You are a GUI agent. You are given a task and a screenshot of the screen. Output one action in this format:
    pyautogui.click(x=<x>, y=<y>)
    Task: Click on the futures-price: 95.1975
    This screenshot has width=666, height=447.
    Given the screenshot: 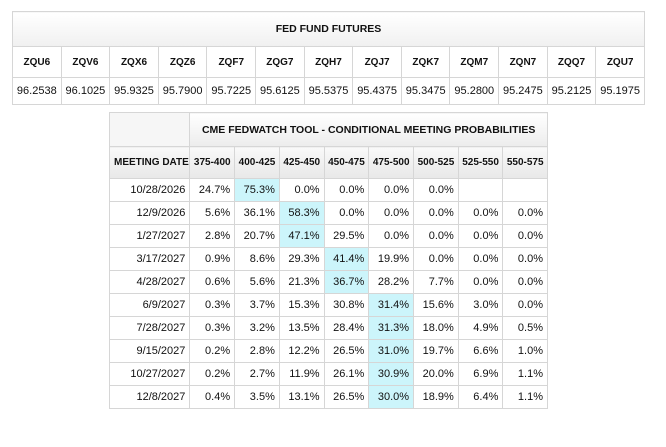 What is the action you would take?
    pyautogui.click(x=620, y=91)
    